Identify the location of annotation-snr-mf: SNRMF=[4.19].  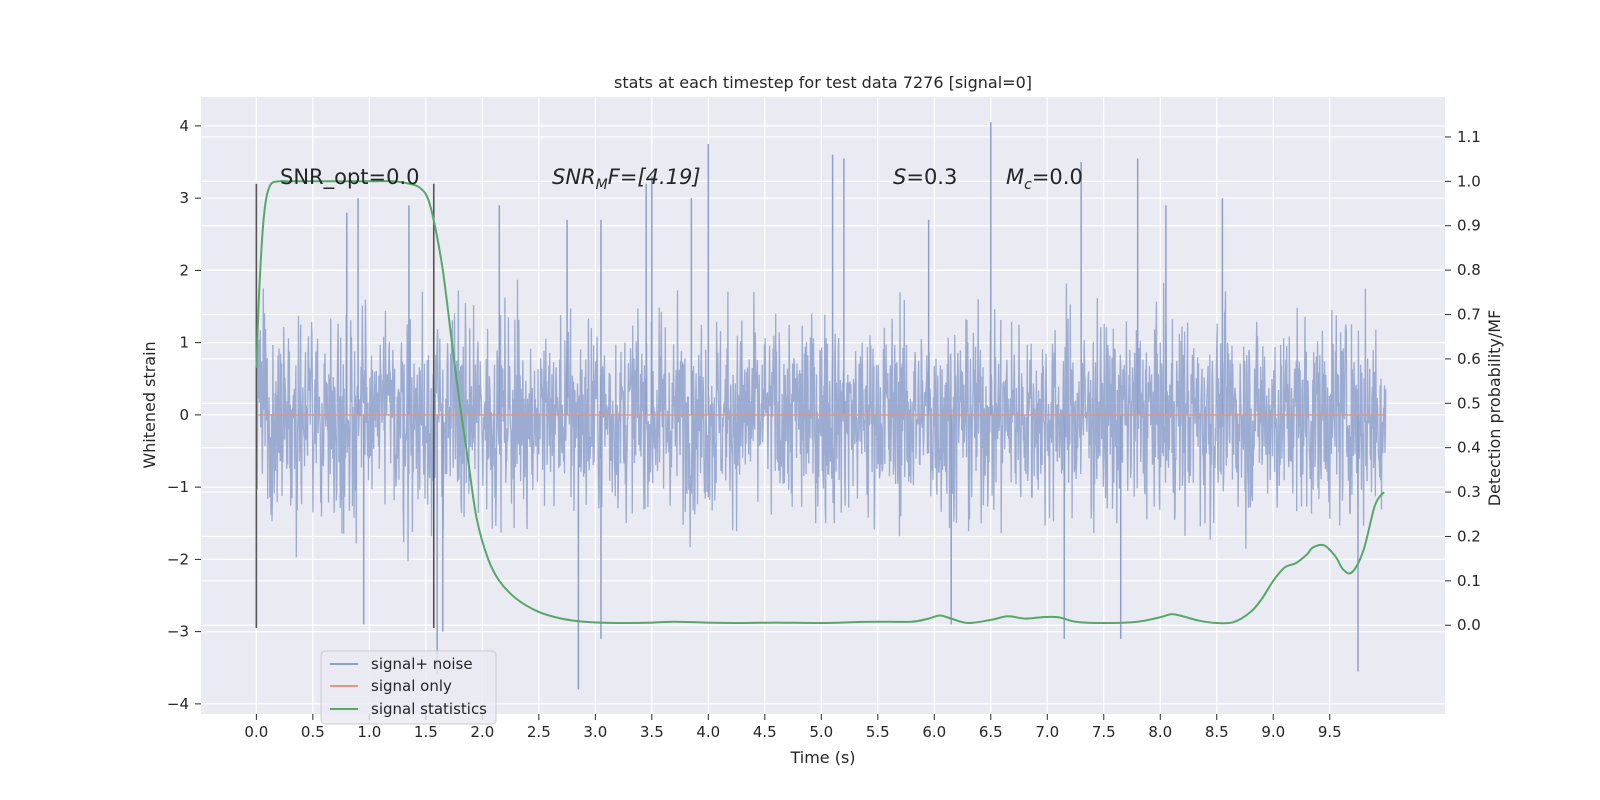
(626, 179).